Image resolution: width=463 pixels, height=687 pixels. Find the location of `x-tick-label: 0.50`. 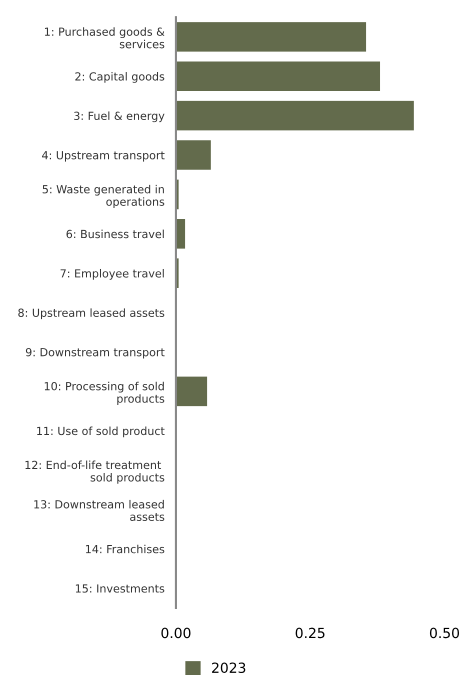

x-tick-label: 0.50 is located at coordinates (445, 633).